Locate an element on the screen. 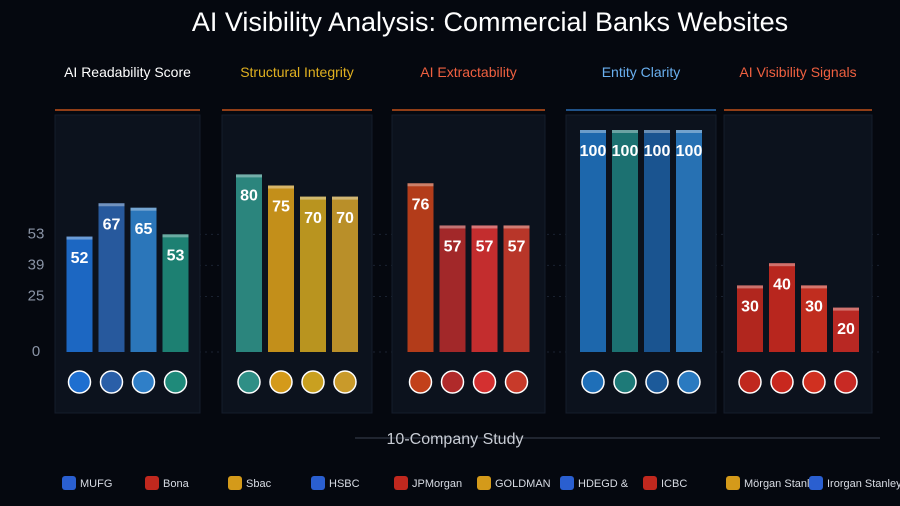  value-label: 20 is located at coordinates (846, 329).